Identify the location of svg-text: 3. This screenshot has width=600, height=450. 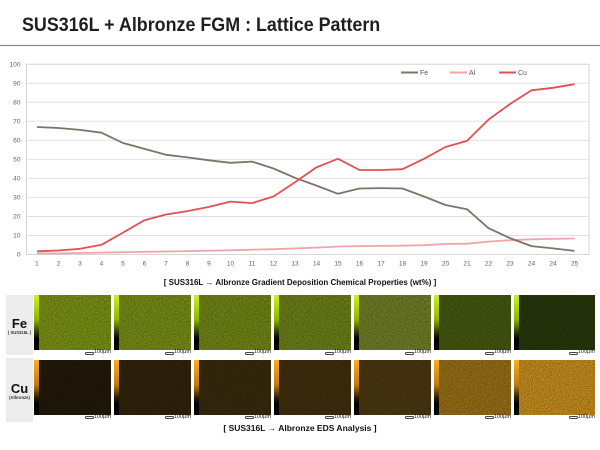
(80, 264).